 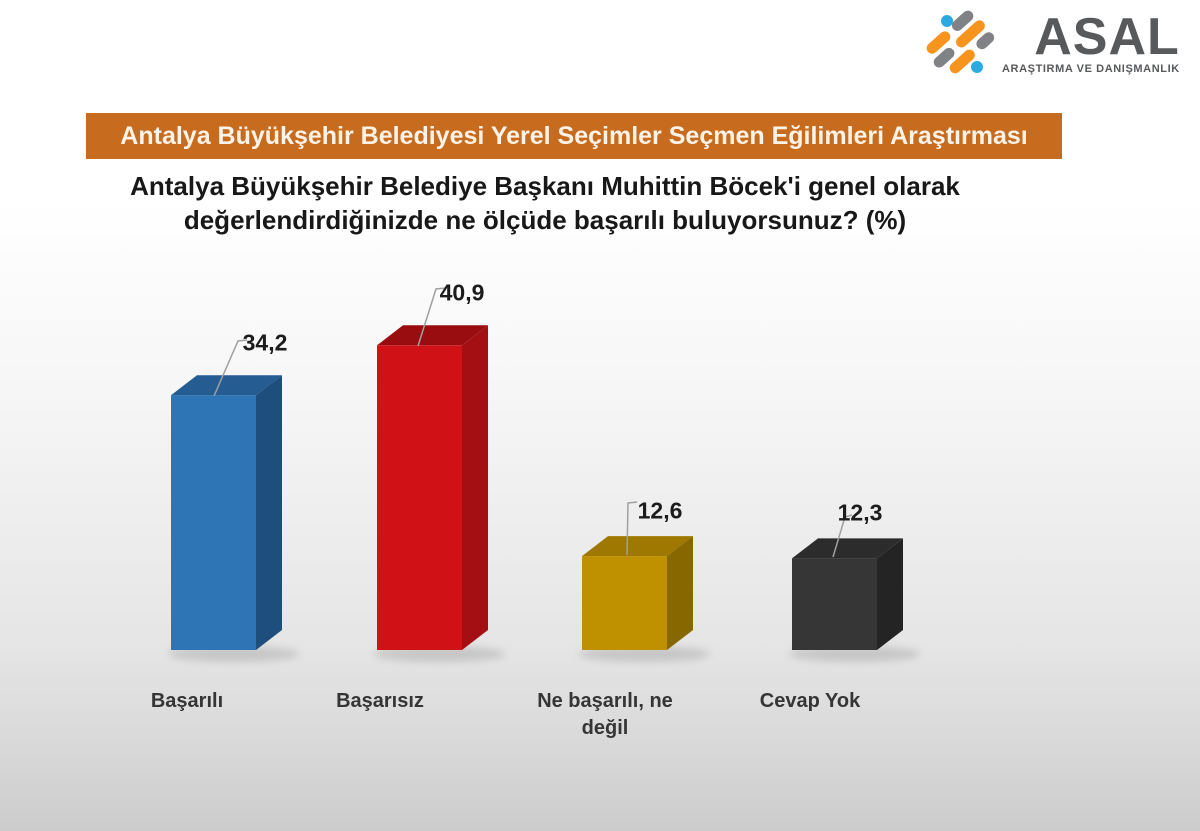 I want to click on value-label-ne-ba-ar-l-ne-de-il: 12,6, so click(x=660, y=510).